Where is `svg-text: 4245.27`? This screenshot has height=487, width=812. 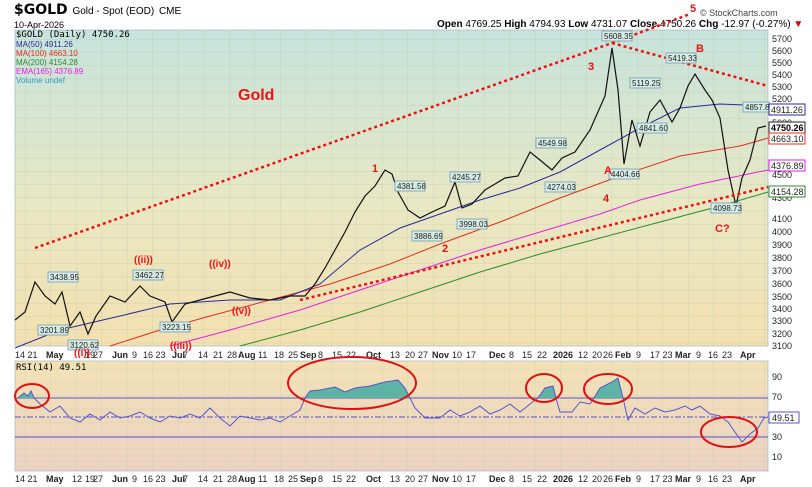 svg-text: 4245.27 is located at coordinates (466, 177).